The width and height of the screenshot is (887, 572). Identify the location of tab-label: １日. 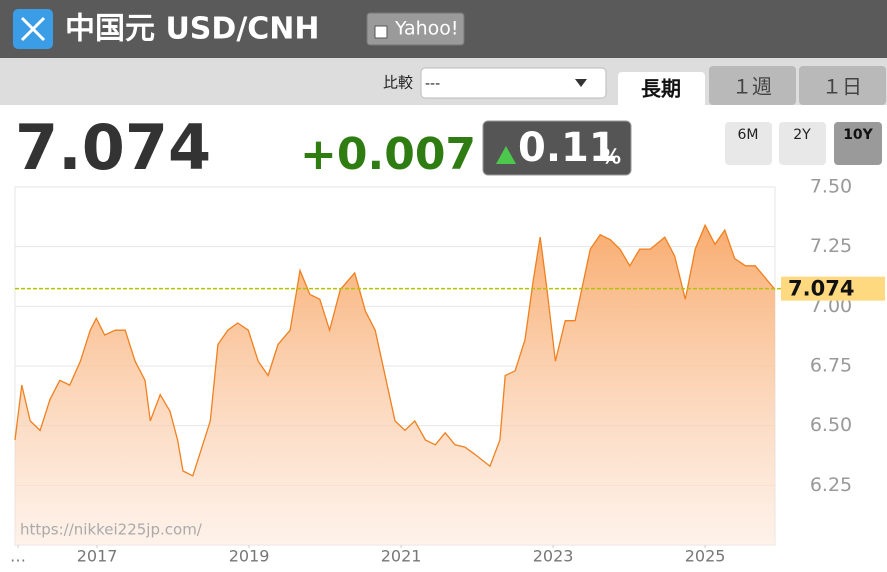
(842, 87).